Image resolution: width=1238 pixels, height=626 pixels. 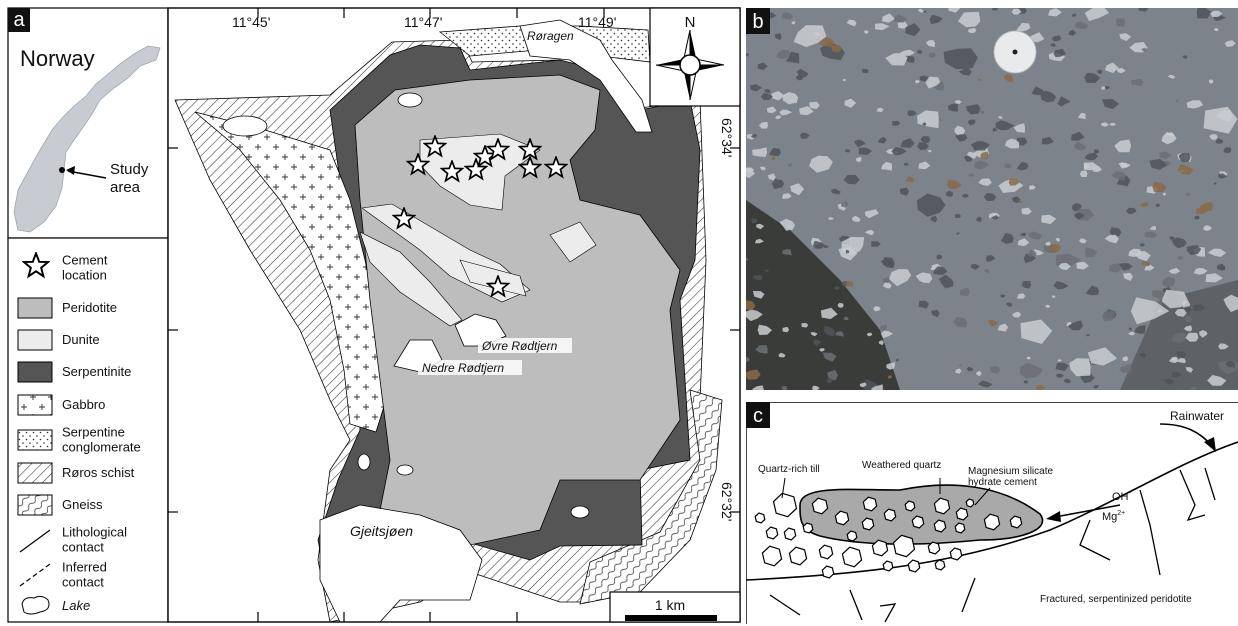 I want to click on study-area-label: Study, so click(x=129, y=169).